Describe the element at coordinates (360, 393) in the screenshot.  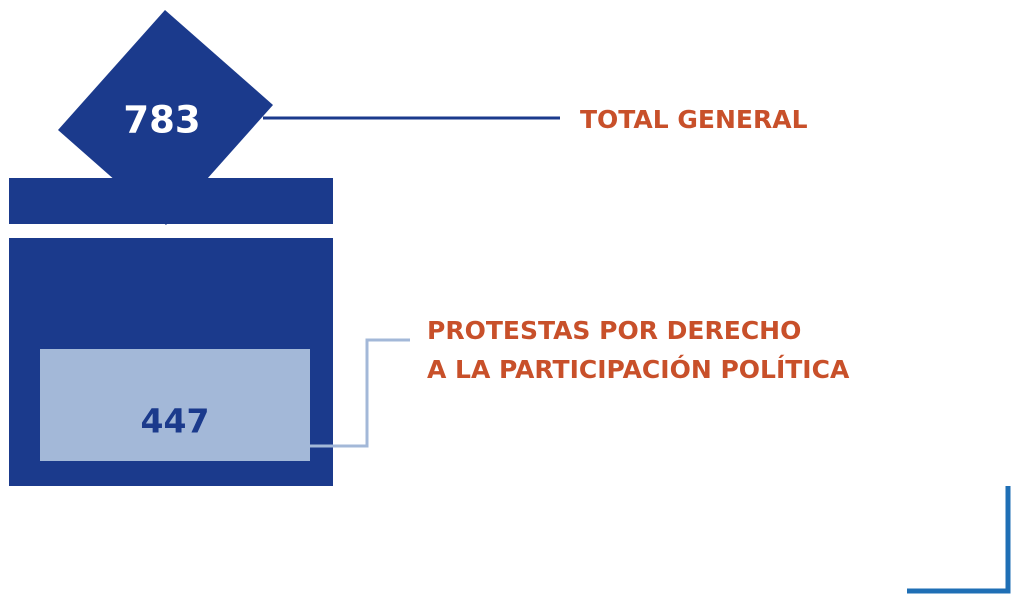
I see `subset-connector` at that location.